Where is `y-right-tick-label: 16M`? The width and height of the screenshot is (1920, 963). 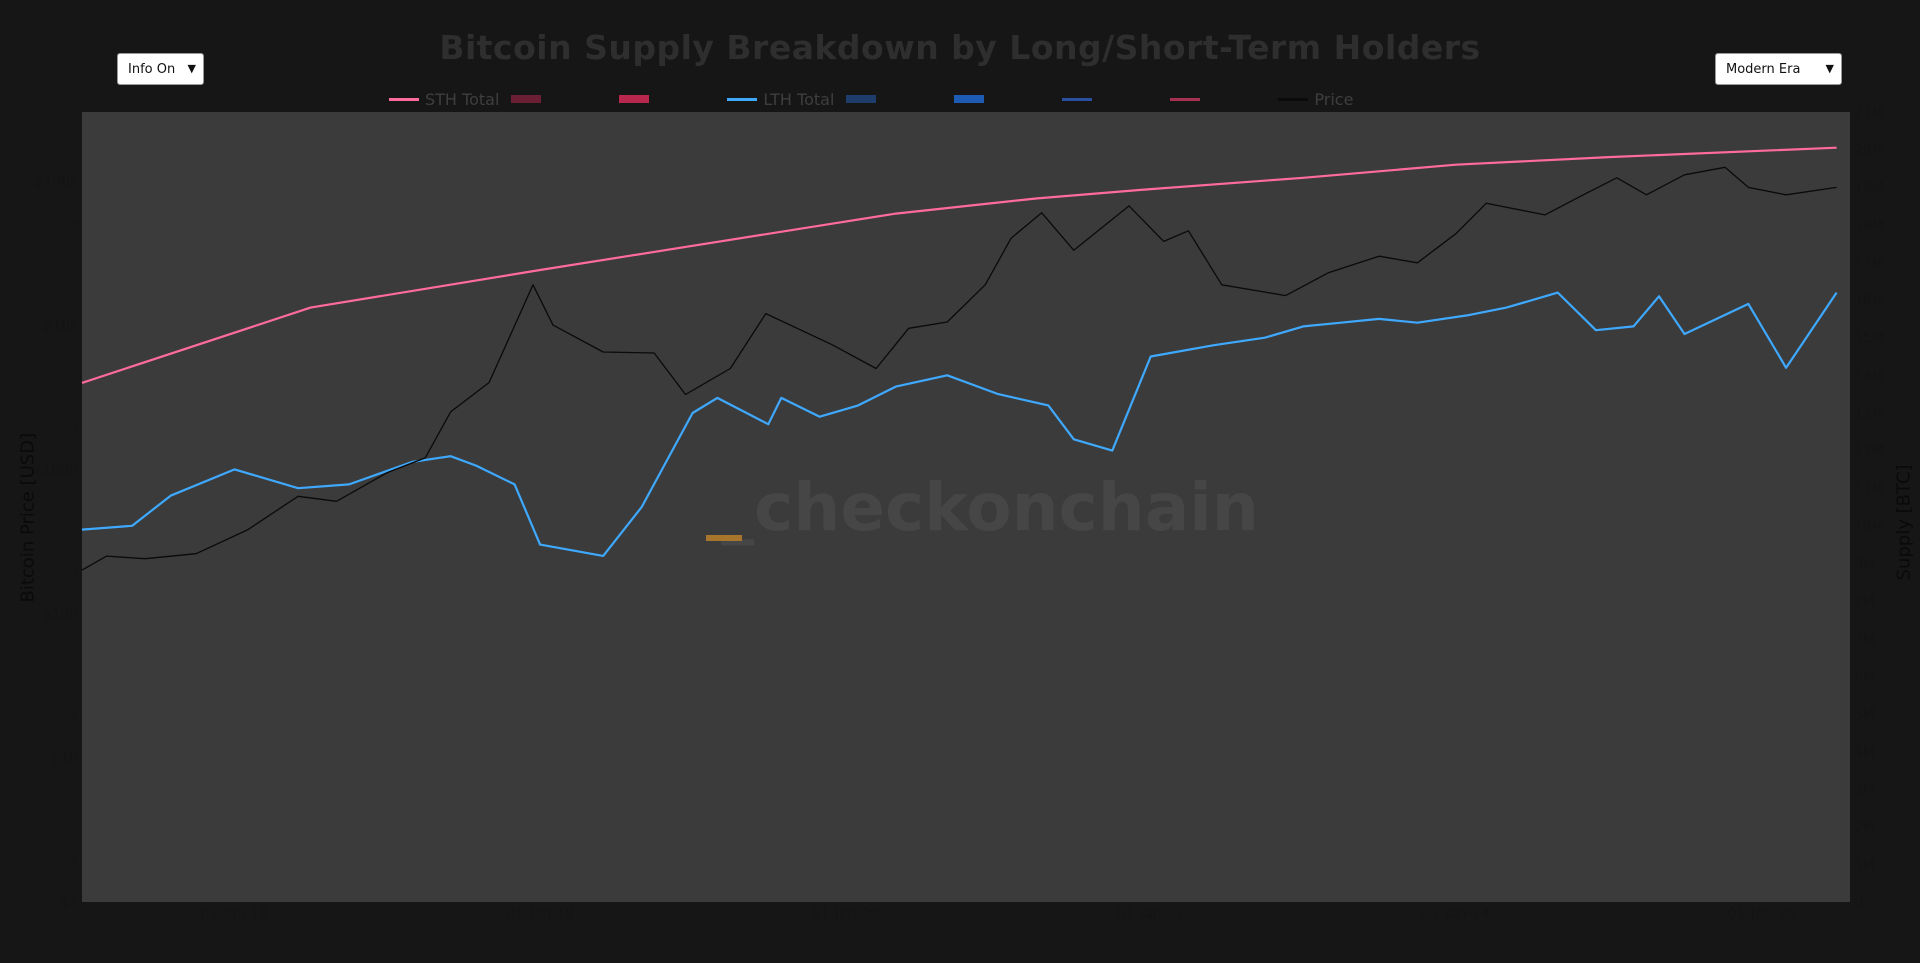 y-right-tick-label: 16M is located at coordinates (1869, 301).